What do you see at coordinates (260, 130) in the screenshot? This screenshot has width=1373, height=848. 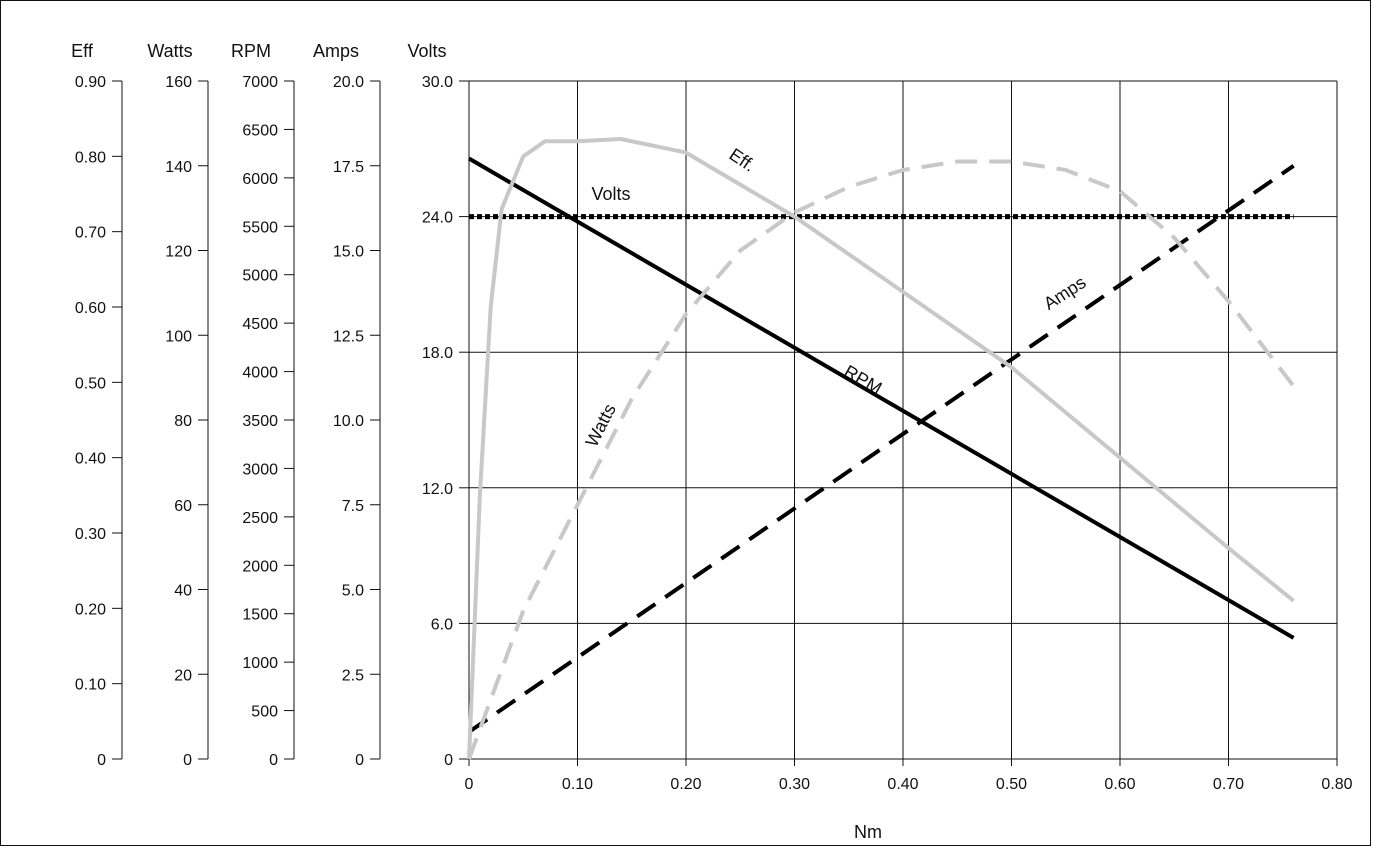 I see `rpm-tick-label: 6500` at bounding box center [260, 130].